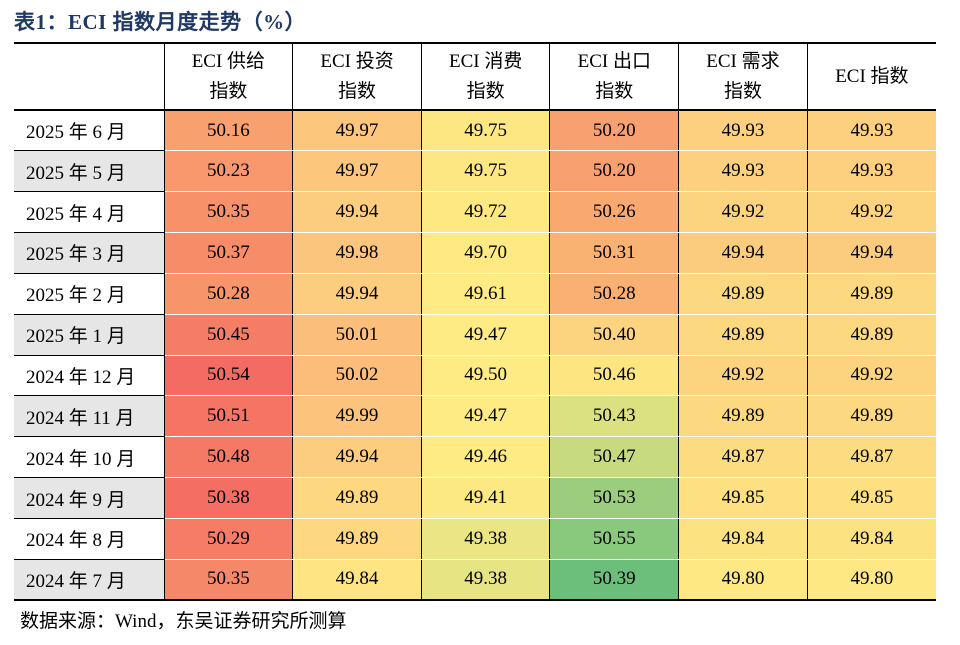  Describe the element at coordinates (89, 539) in the screenshot. I see `row-month-label: 2024 年 8 月` at that location.